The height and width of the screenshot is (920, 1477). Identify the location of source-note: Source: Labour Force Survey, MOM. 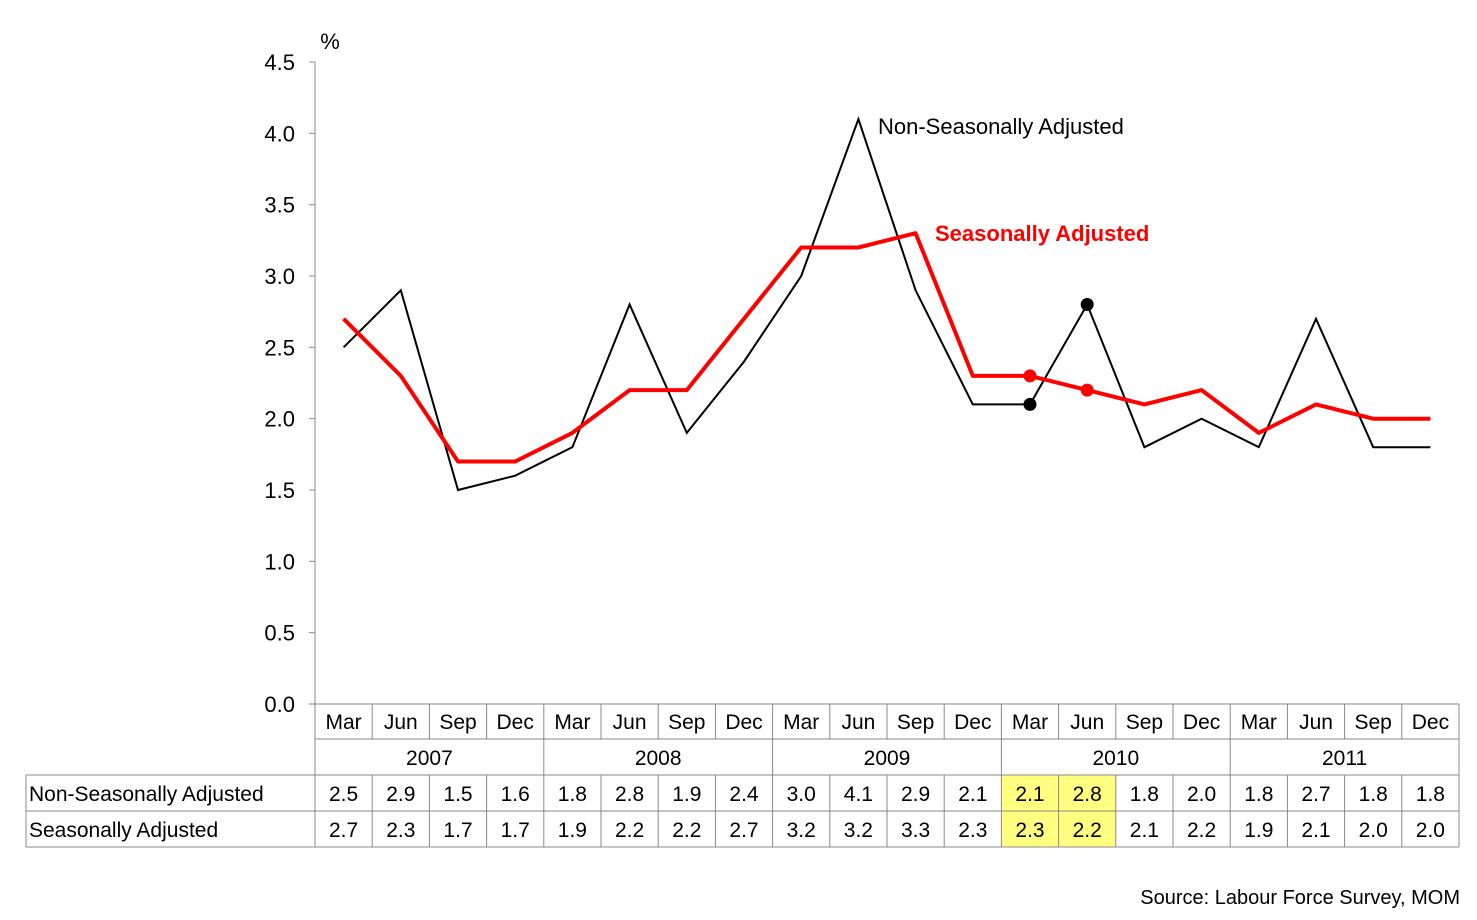
(1300, 898).